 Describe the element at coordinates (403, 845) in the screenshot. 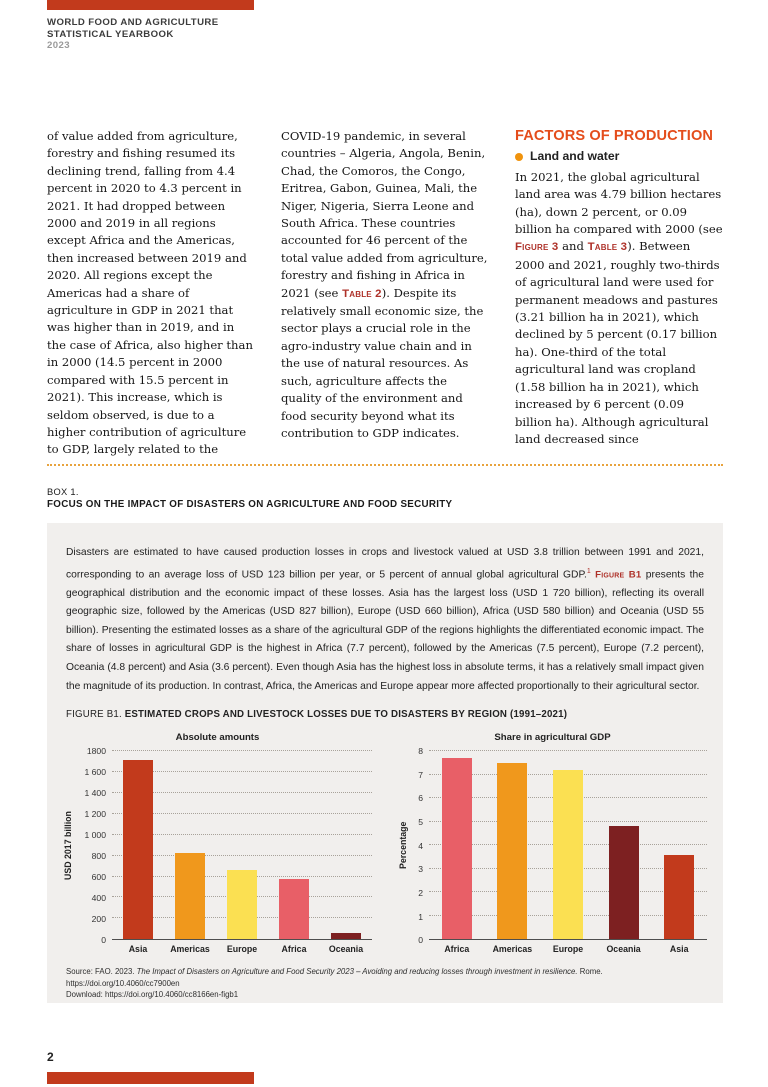

I see `y-axis-label: Percentage` at that location.